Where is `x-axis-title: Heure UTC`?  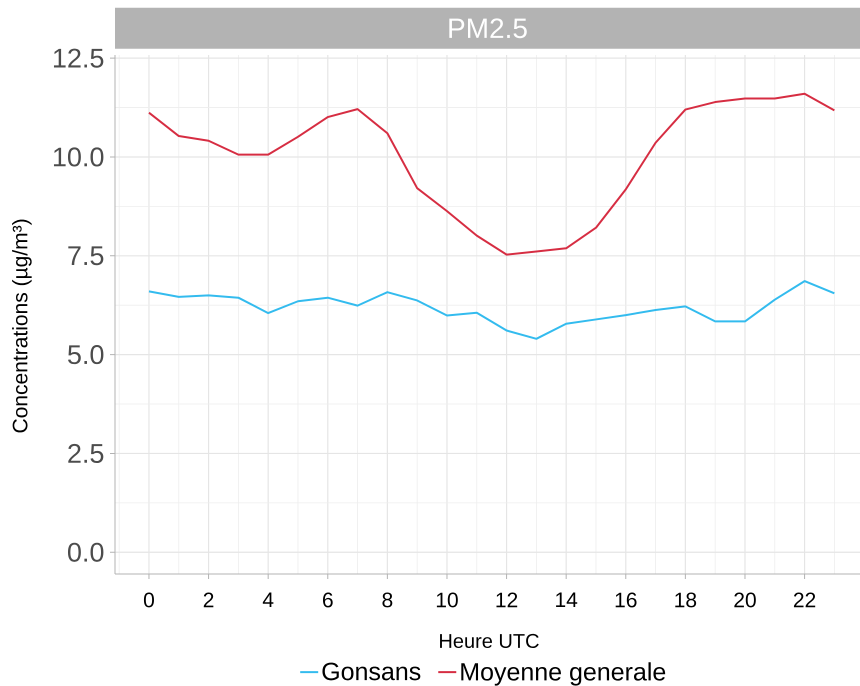
x-axis-title: Heure UTC is located at coordinates (489, 641).